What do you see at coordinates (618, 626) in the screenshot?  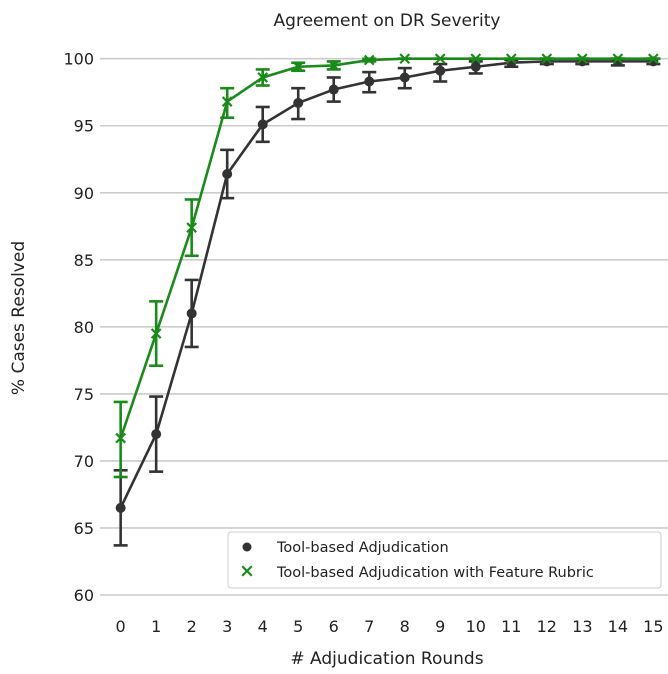 I see `x-tick-label: 14` at bounding box center [618, 626].